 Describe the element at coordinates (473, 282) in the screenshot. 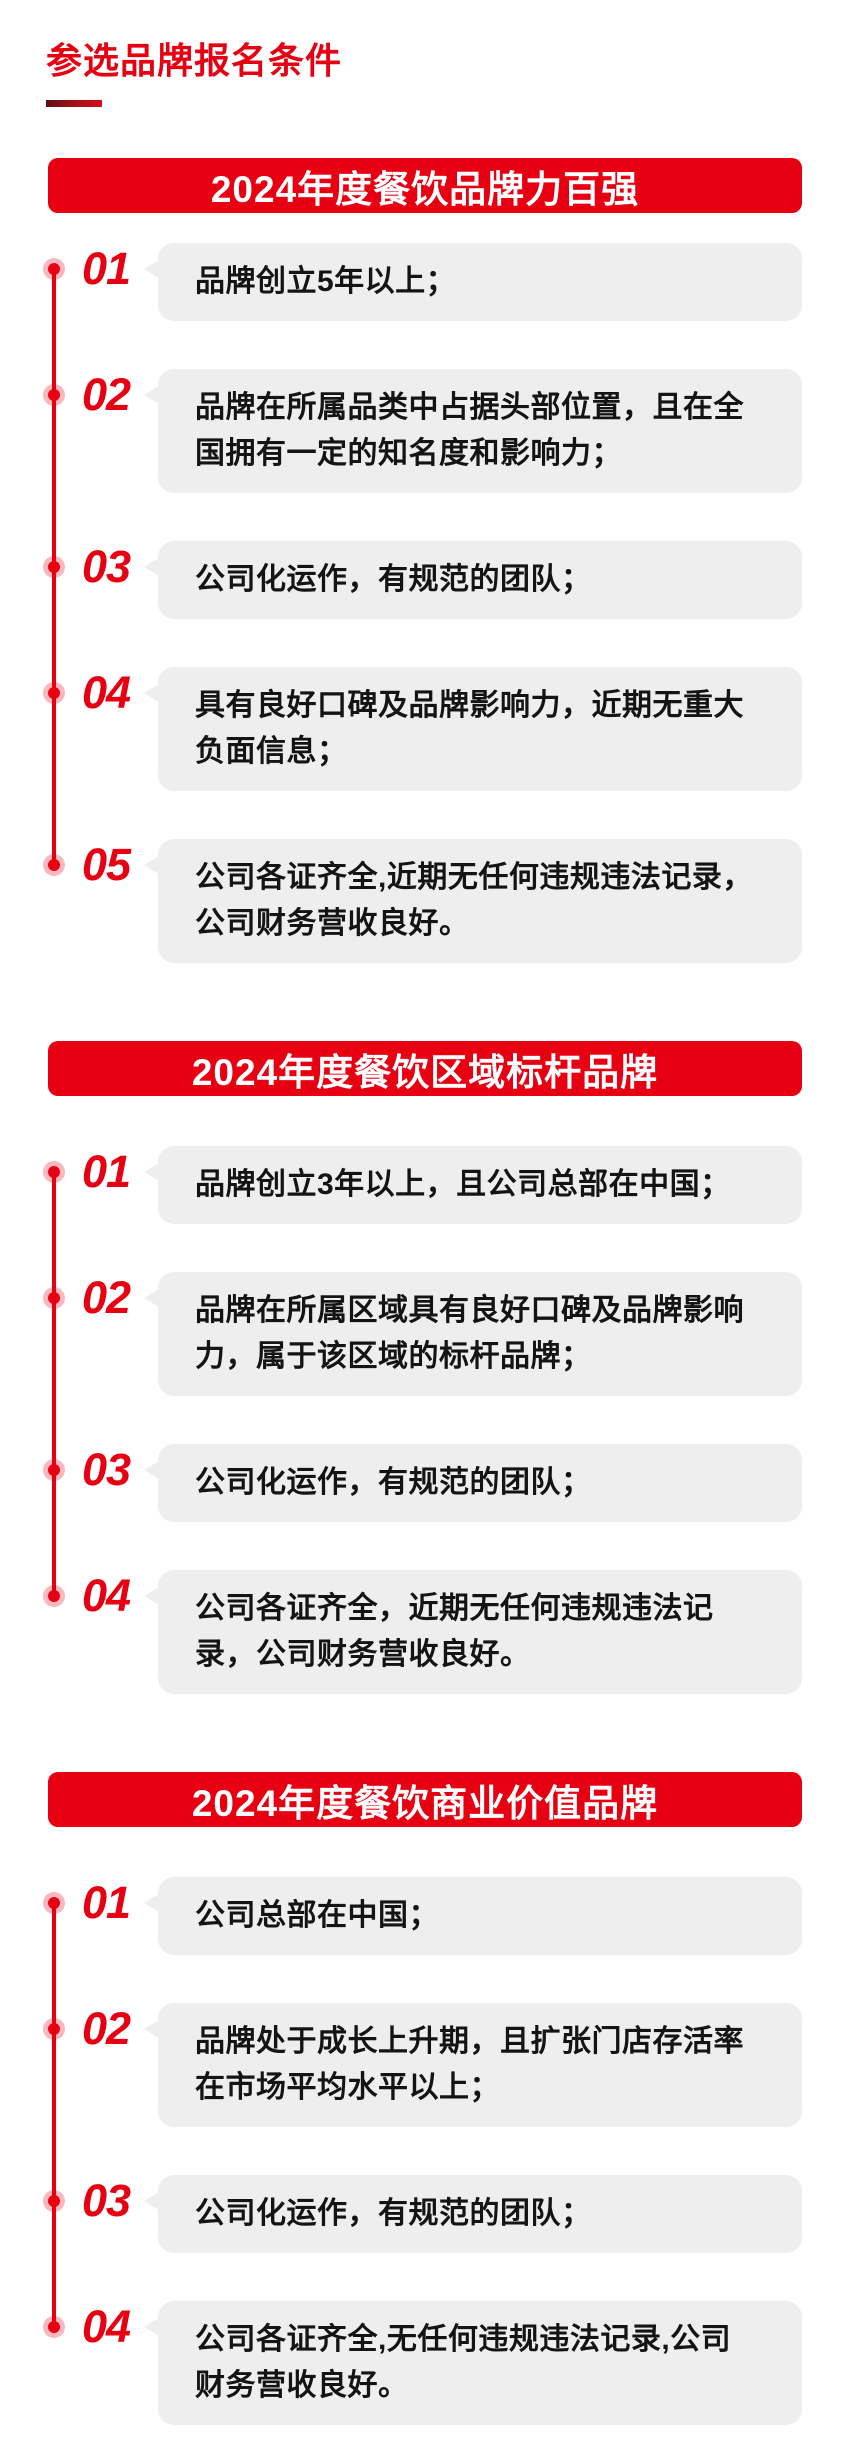

I see `condition-bubble: 品牌创立5年以上；` at that location.